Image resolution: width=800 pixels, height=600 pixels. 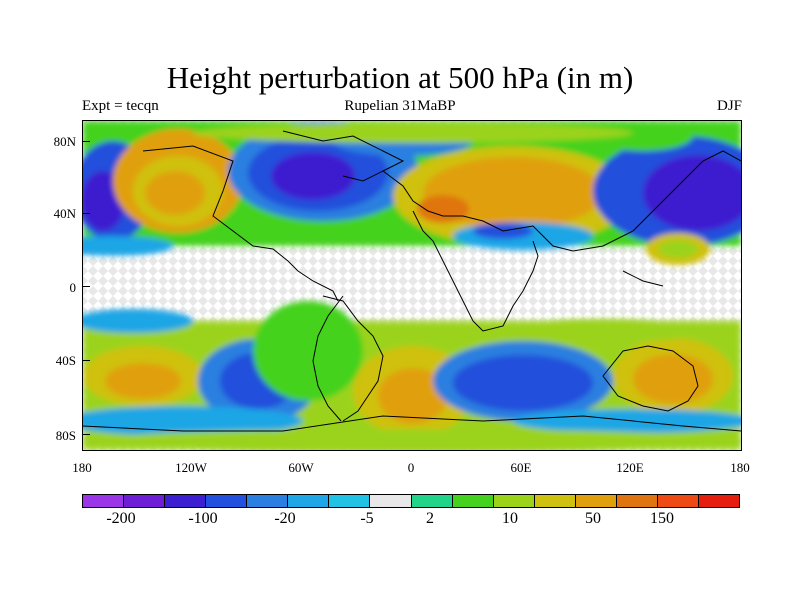 I want to click on lon-label-60e: 60E, so click(x=521, y=467).